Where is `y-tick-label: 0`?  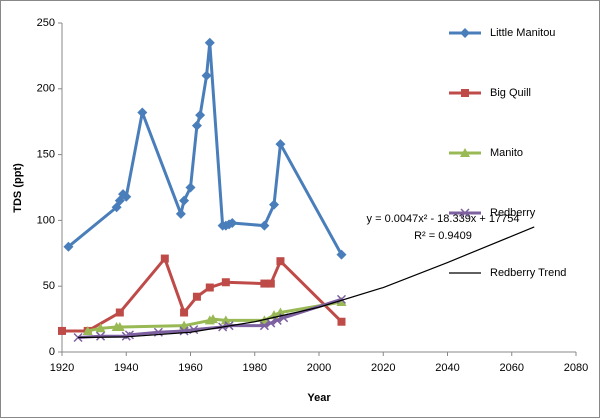
y-tick-label: 0 is located at coordinates (52, 352).